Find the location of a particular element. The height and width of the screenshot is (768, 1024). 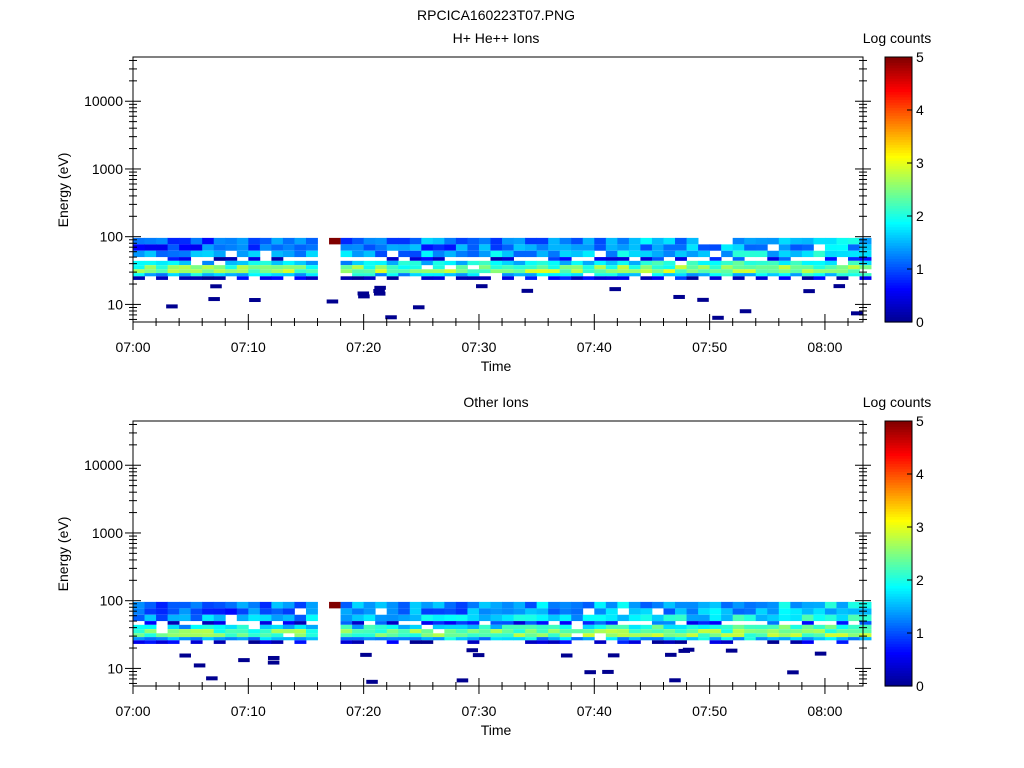

x-tick-label: 07:10 is located at coordinates (248, 711).